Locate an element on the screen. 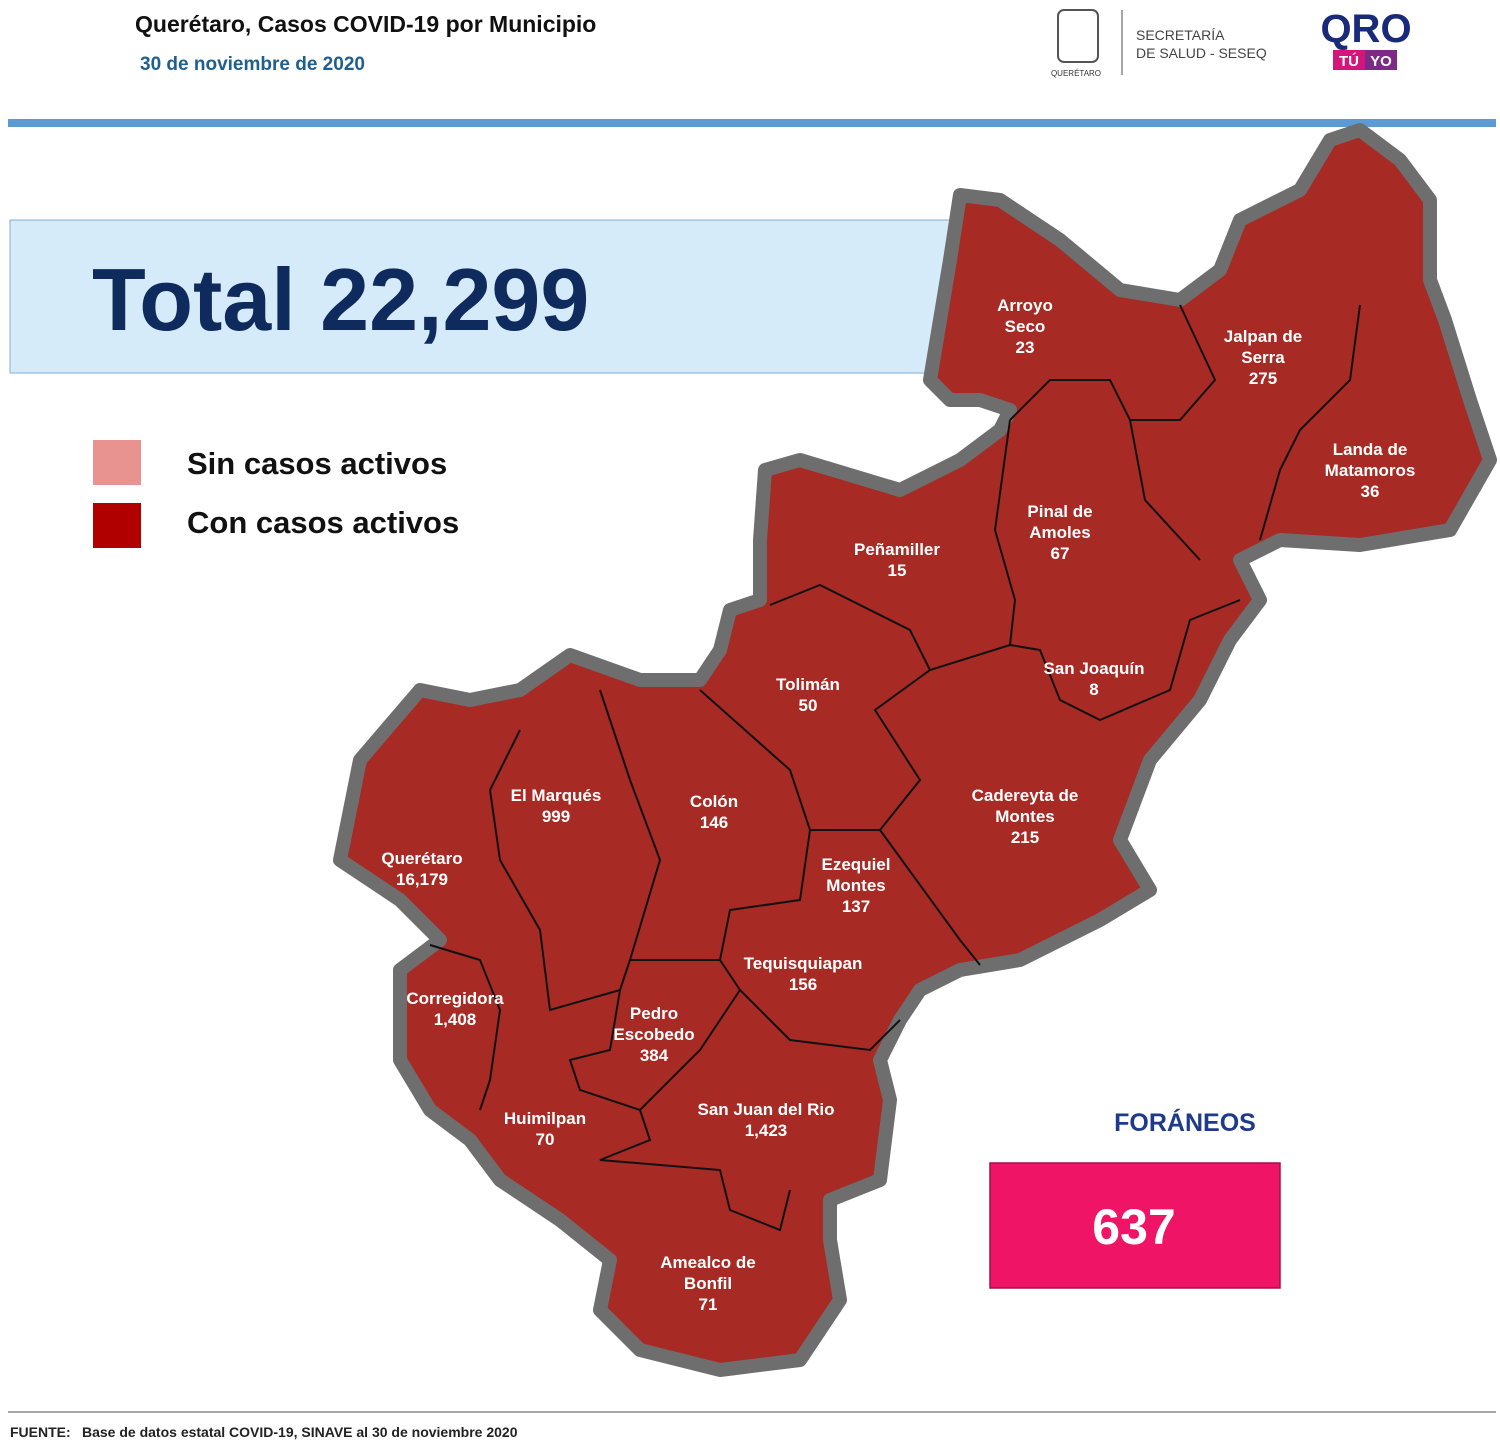 The height and width of the screenshot is (1449, 1500). municipality-name: Tolimán is located at coordinates (808, 684).